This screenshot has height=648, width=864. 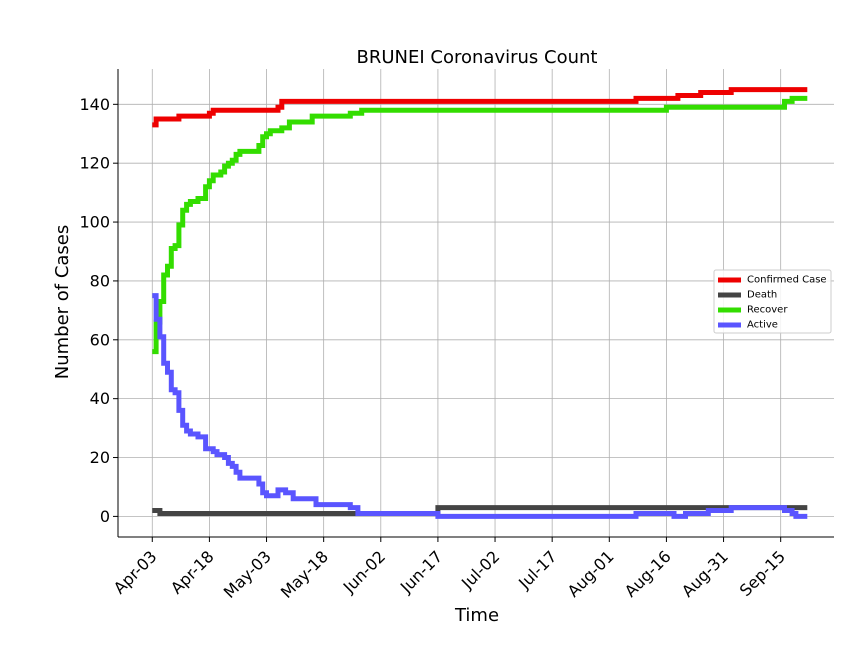 I want to click on legend-label: Recover, so click(x=767, y=310).